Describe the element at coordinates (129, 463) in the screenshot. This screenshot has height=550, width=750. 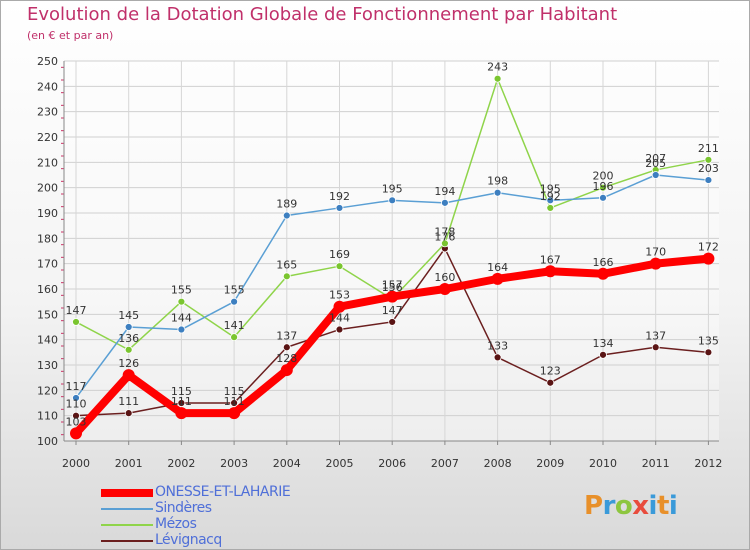
I see `x-tick-label: 2001` at that location.